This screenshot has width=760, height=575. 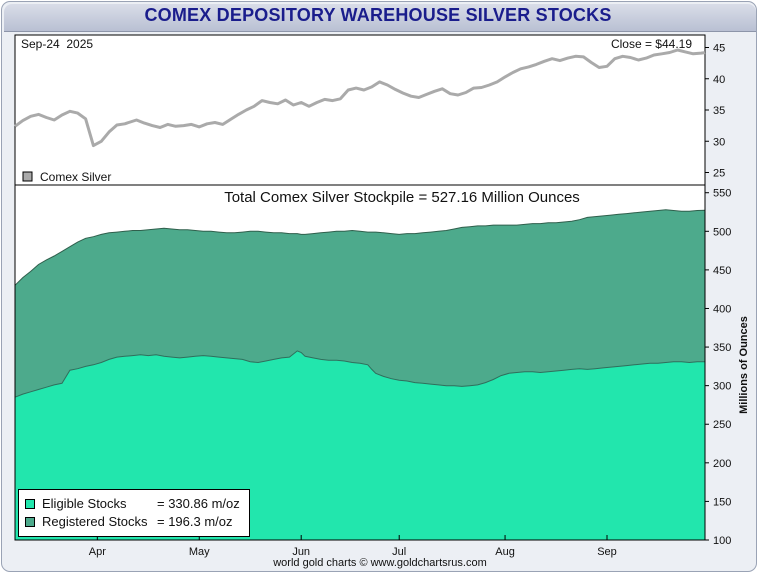 What do you see at coordinates (27, 176) in the screenshot?
I see `price-legend-swatch` at bounding box center [27, 176].